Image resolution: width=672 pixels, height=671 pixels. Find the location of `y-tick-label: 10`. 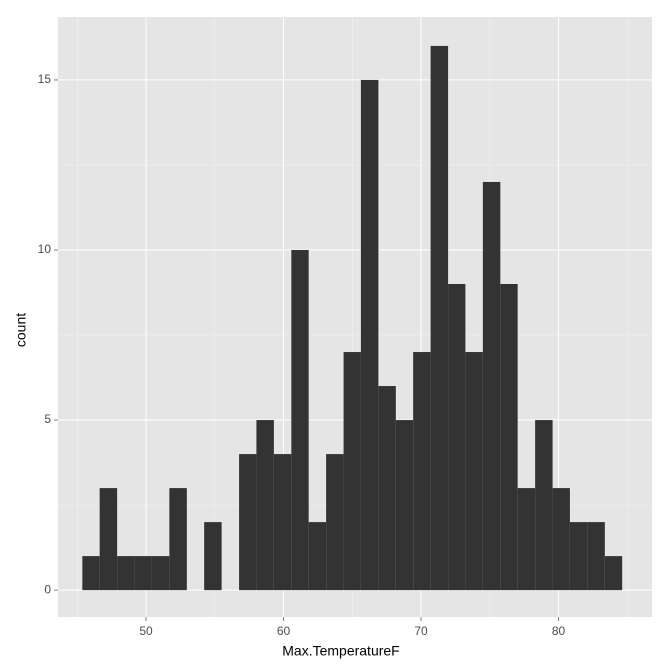

y-tick-label: 10 is located at coordinates (45, 249).